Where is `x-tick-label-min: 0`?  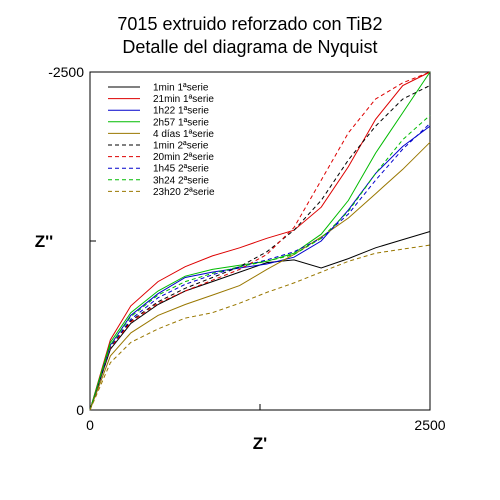
x-tick-label-min: 0 is located at coordinates (90, 425).